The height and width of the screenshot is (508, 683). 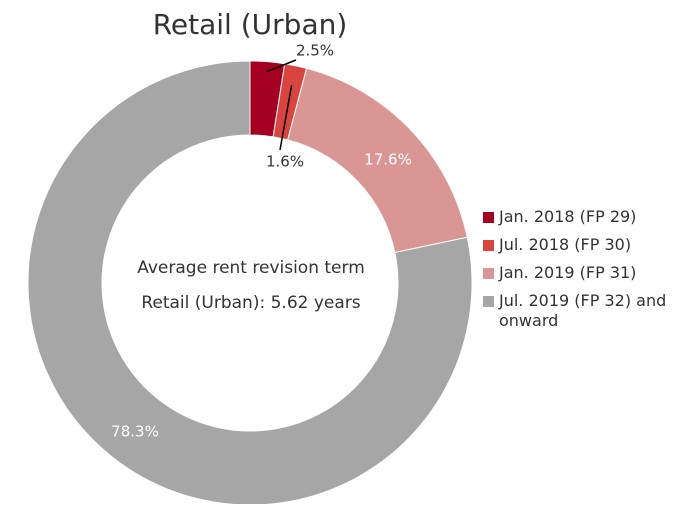 I want to click on center-text: Retail (Urban): 5.62 years, so click(x=250, y=303).